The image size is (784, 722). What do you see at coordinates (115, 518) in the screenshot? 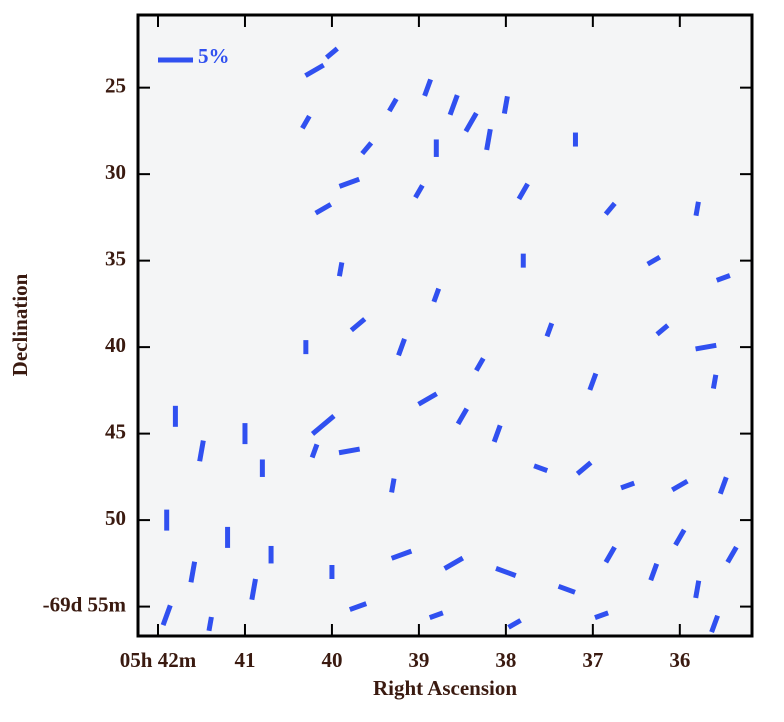
I see `y-tick-label: 50` at bounding box center [115, 518].